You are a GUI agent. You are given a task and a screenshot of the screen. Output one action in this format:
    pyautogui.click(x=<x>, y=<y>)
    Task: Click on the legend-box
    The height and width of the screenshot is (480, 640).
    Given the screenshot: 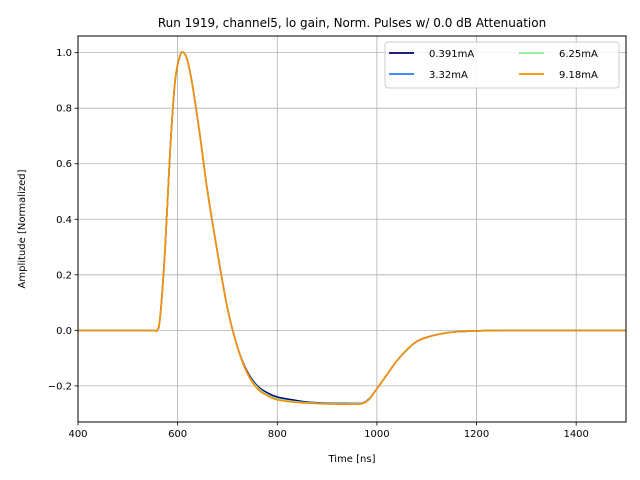 What is the action you would take?
    pyautogui.click(x=502, y=65)
    